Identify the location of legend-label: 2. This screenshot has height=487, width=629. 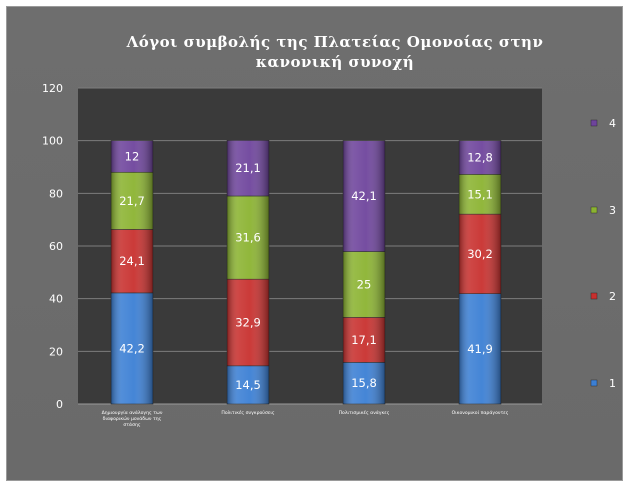
(612, 296).